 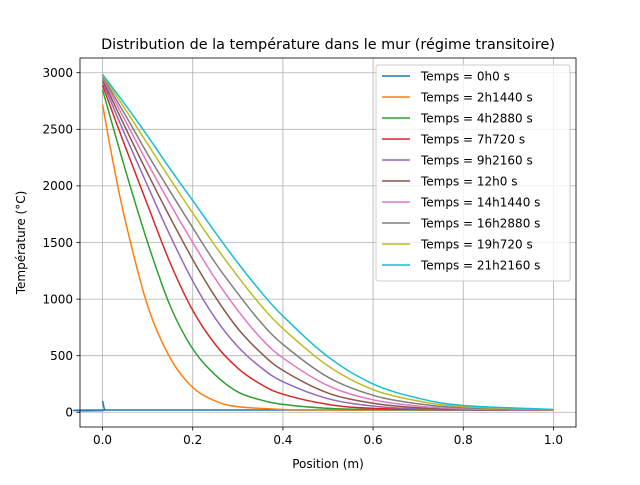 What do you see at coordinates (328, 464) in the screenshot?
I see `x-axis-label: Position (m)` at bounding box center [328, 464].